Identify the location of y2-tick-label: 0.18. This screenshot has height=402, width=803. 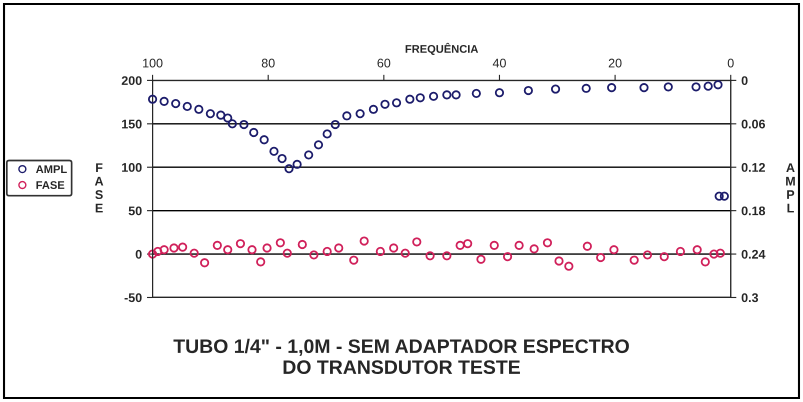
(754, 211).